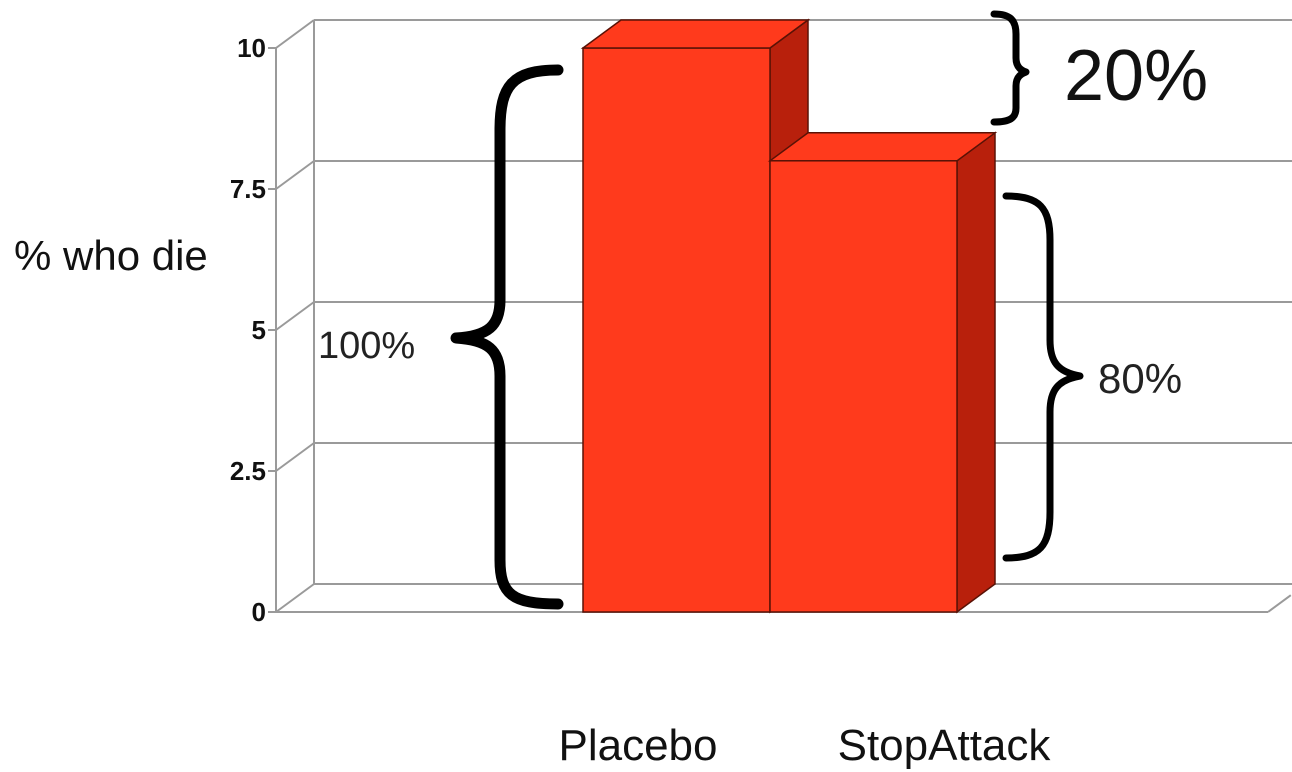  I want to click on floor-right-edge, so click(1279, 603).